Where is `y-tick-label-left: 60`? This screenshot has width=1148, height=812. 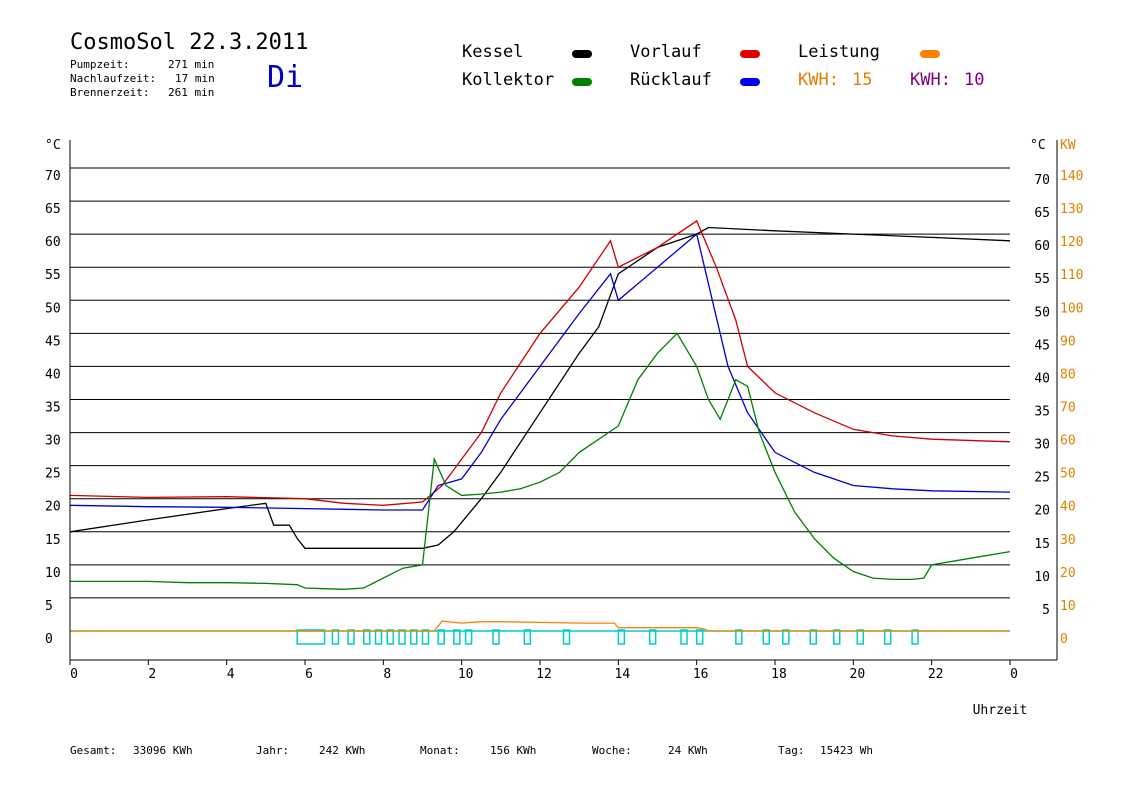
y-tick-label-left: 60 is located at coordinates (53, 242).